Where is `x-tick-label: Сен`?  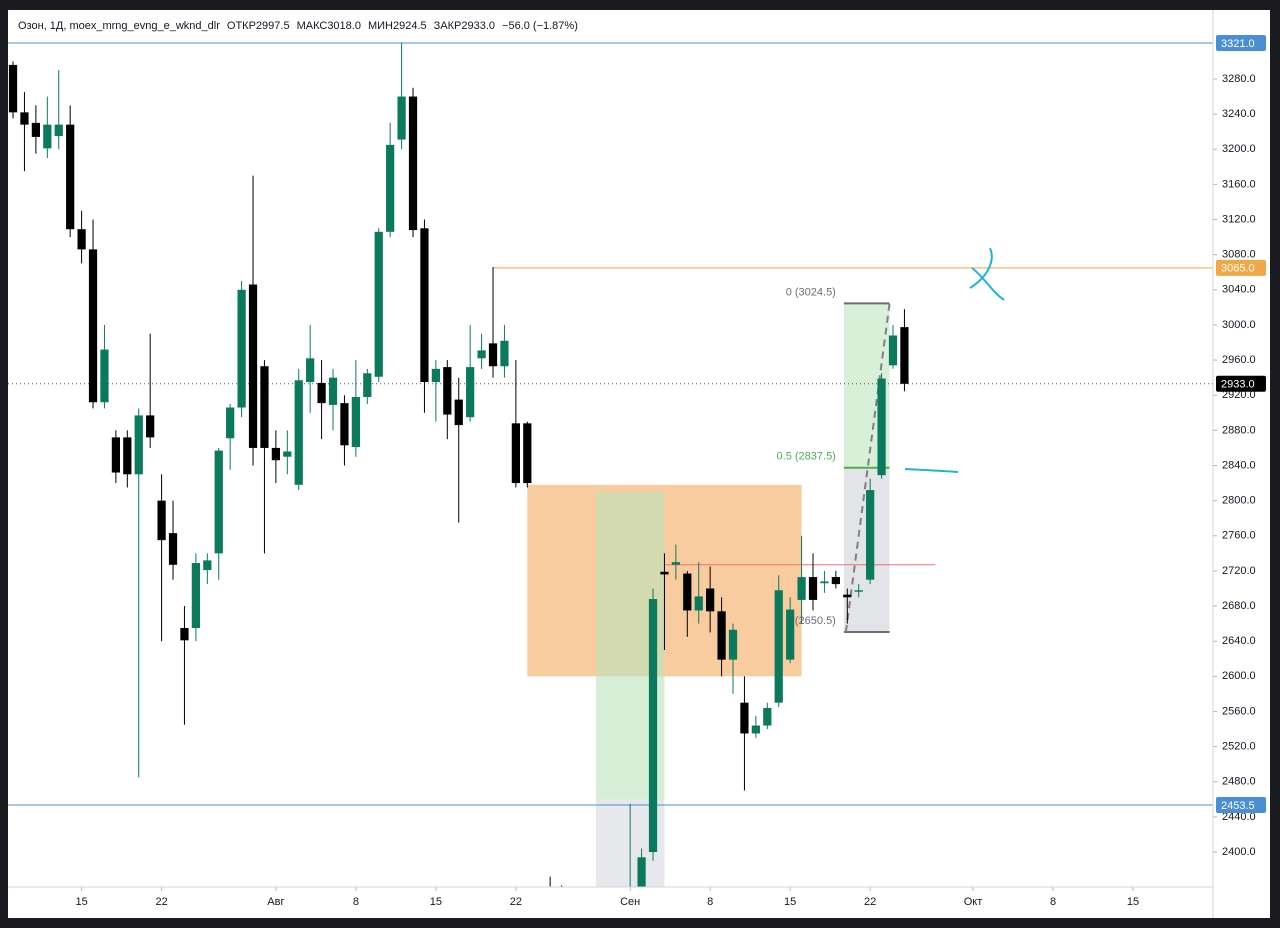 x-tick-label: Сен is located at coordinates (630, 902).